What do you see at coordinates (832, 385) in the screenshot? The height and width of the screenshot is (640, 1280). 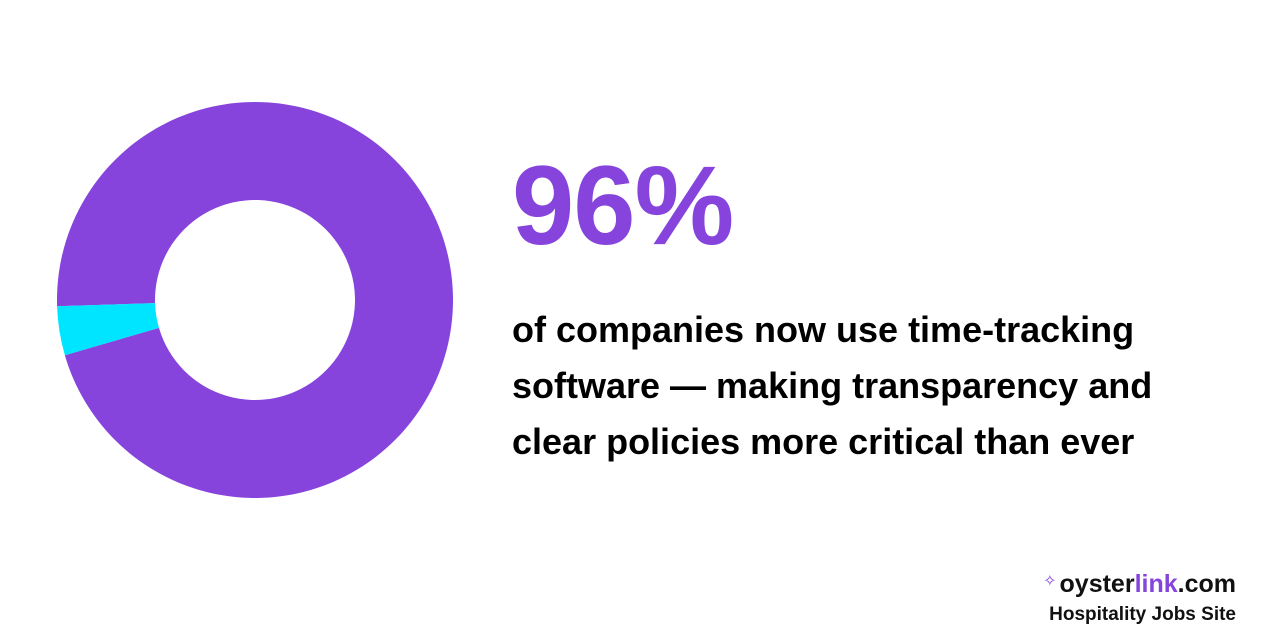 I see `caption-line: software — making transparency and` at bounding box center [832, 385].